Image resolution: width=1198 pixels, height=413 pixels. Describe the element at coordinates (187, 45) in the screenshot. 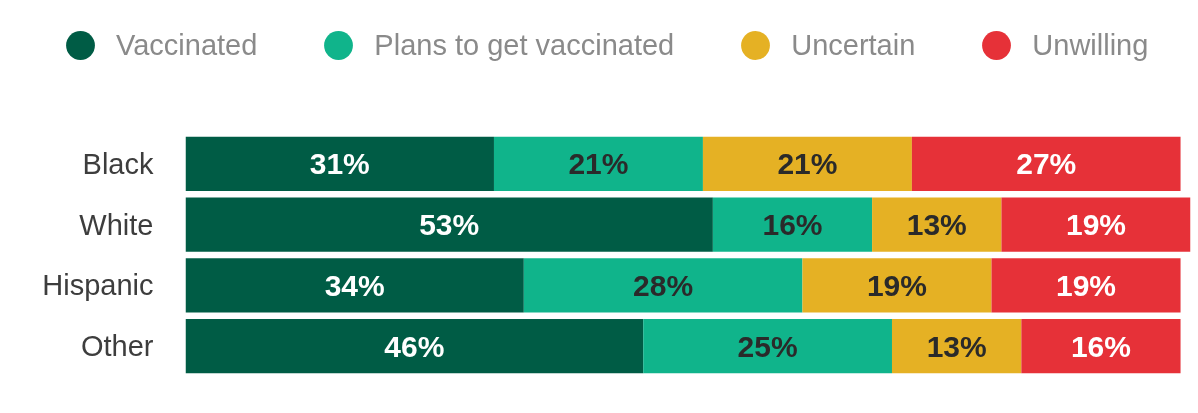

I see `legend-label: Vaccinated` at that location.